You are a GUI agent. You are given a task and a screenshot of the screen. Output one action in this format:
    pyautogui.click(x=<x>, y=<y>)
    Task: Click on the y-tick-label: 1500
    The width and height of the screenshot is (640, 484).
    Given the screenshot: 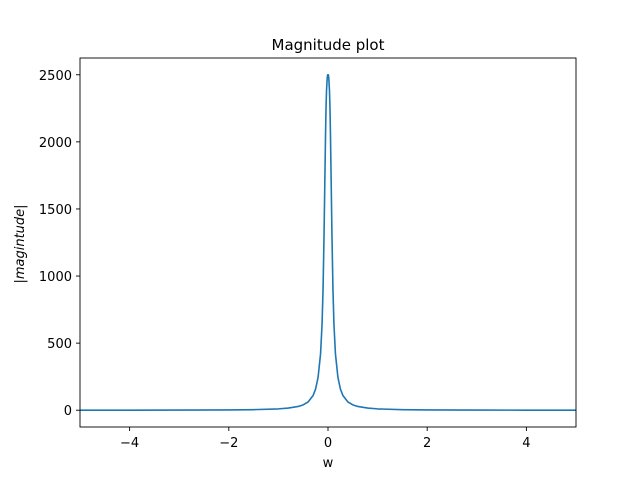 What is the action you would take?
    pyautogui.click(x=55, y=210)
    